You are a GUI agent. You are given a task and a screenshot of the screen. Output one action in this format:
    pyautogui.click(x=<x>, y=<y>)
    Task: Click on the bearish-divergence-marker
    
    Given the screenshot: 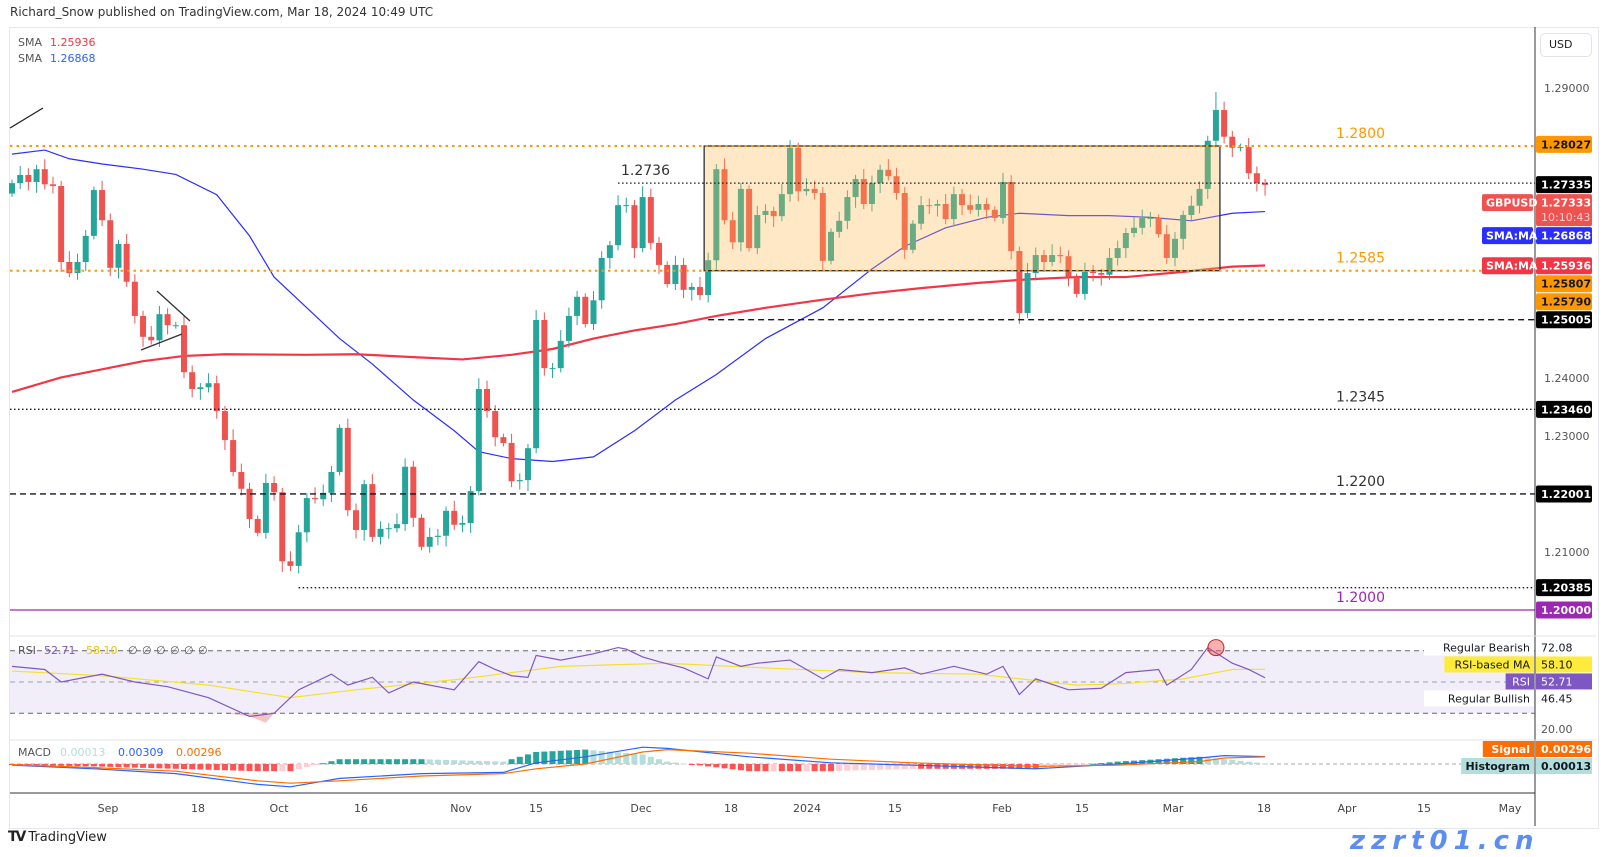 What is the action you would take?
    pyautogui.click(x=1216, y=648)
    